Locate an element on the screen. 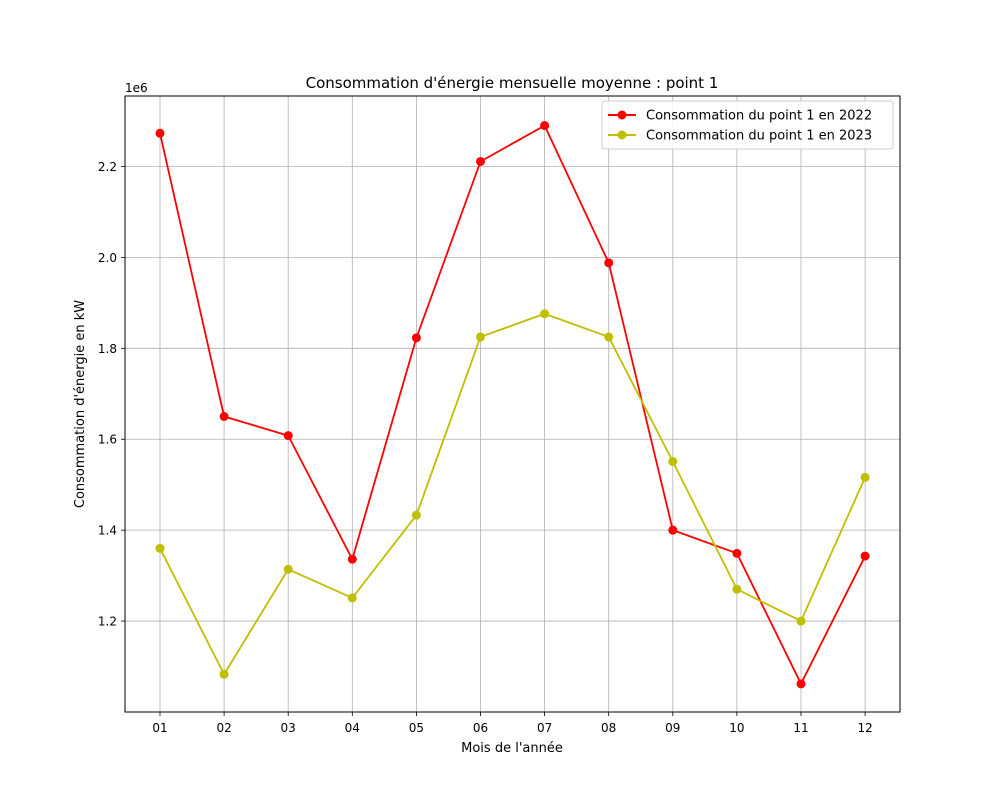 Image resolution: width=1000 pixels, height=800 pixels. y-tick-label: 1.2 is located at coordinates (107, 622).